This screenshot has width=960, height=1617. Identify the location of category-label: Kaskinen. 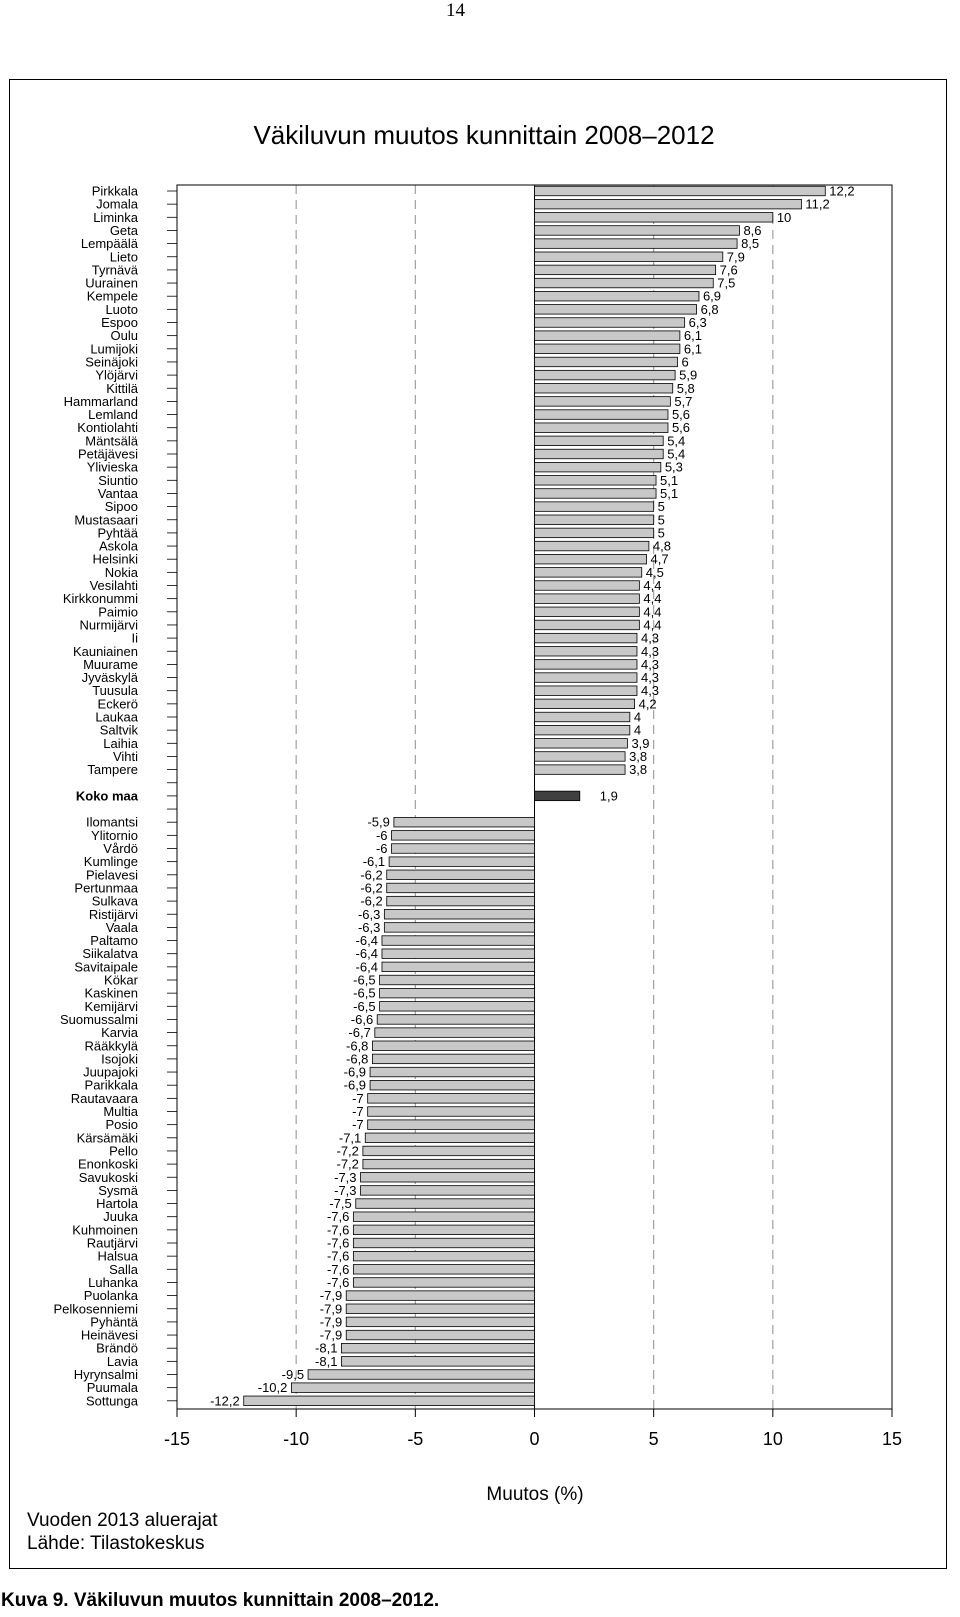
(111, 993).